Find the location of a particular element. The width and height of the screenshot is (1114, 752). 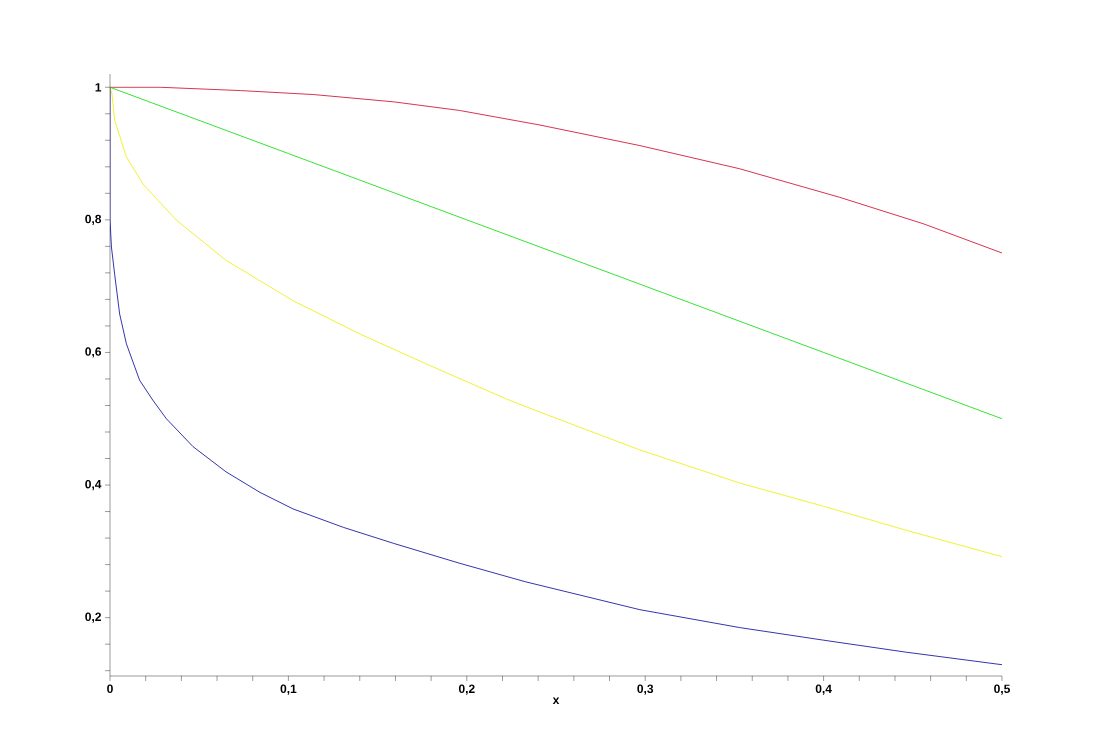

y-tick-label: 0,6 is located at coordinates (93, 352).